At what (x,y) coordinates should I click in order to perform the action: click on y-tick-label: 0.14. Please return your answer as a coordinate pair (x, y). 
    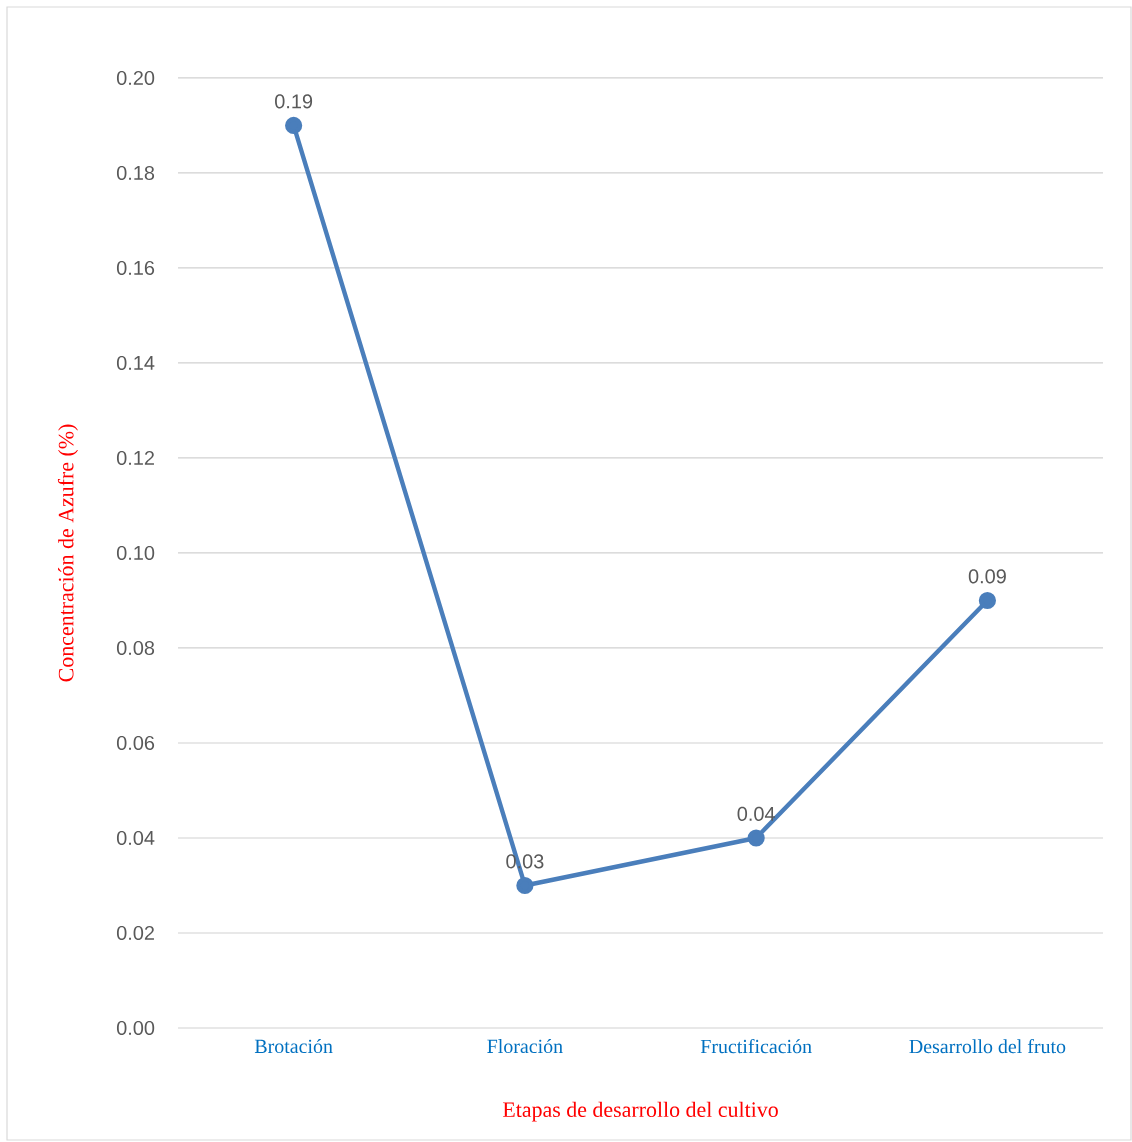
    Looking at the image, I should click on (135, 363).